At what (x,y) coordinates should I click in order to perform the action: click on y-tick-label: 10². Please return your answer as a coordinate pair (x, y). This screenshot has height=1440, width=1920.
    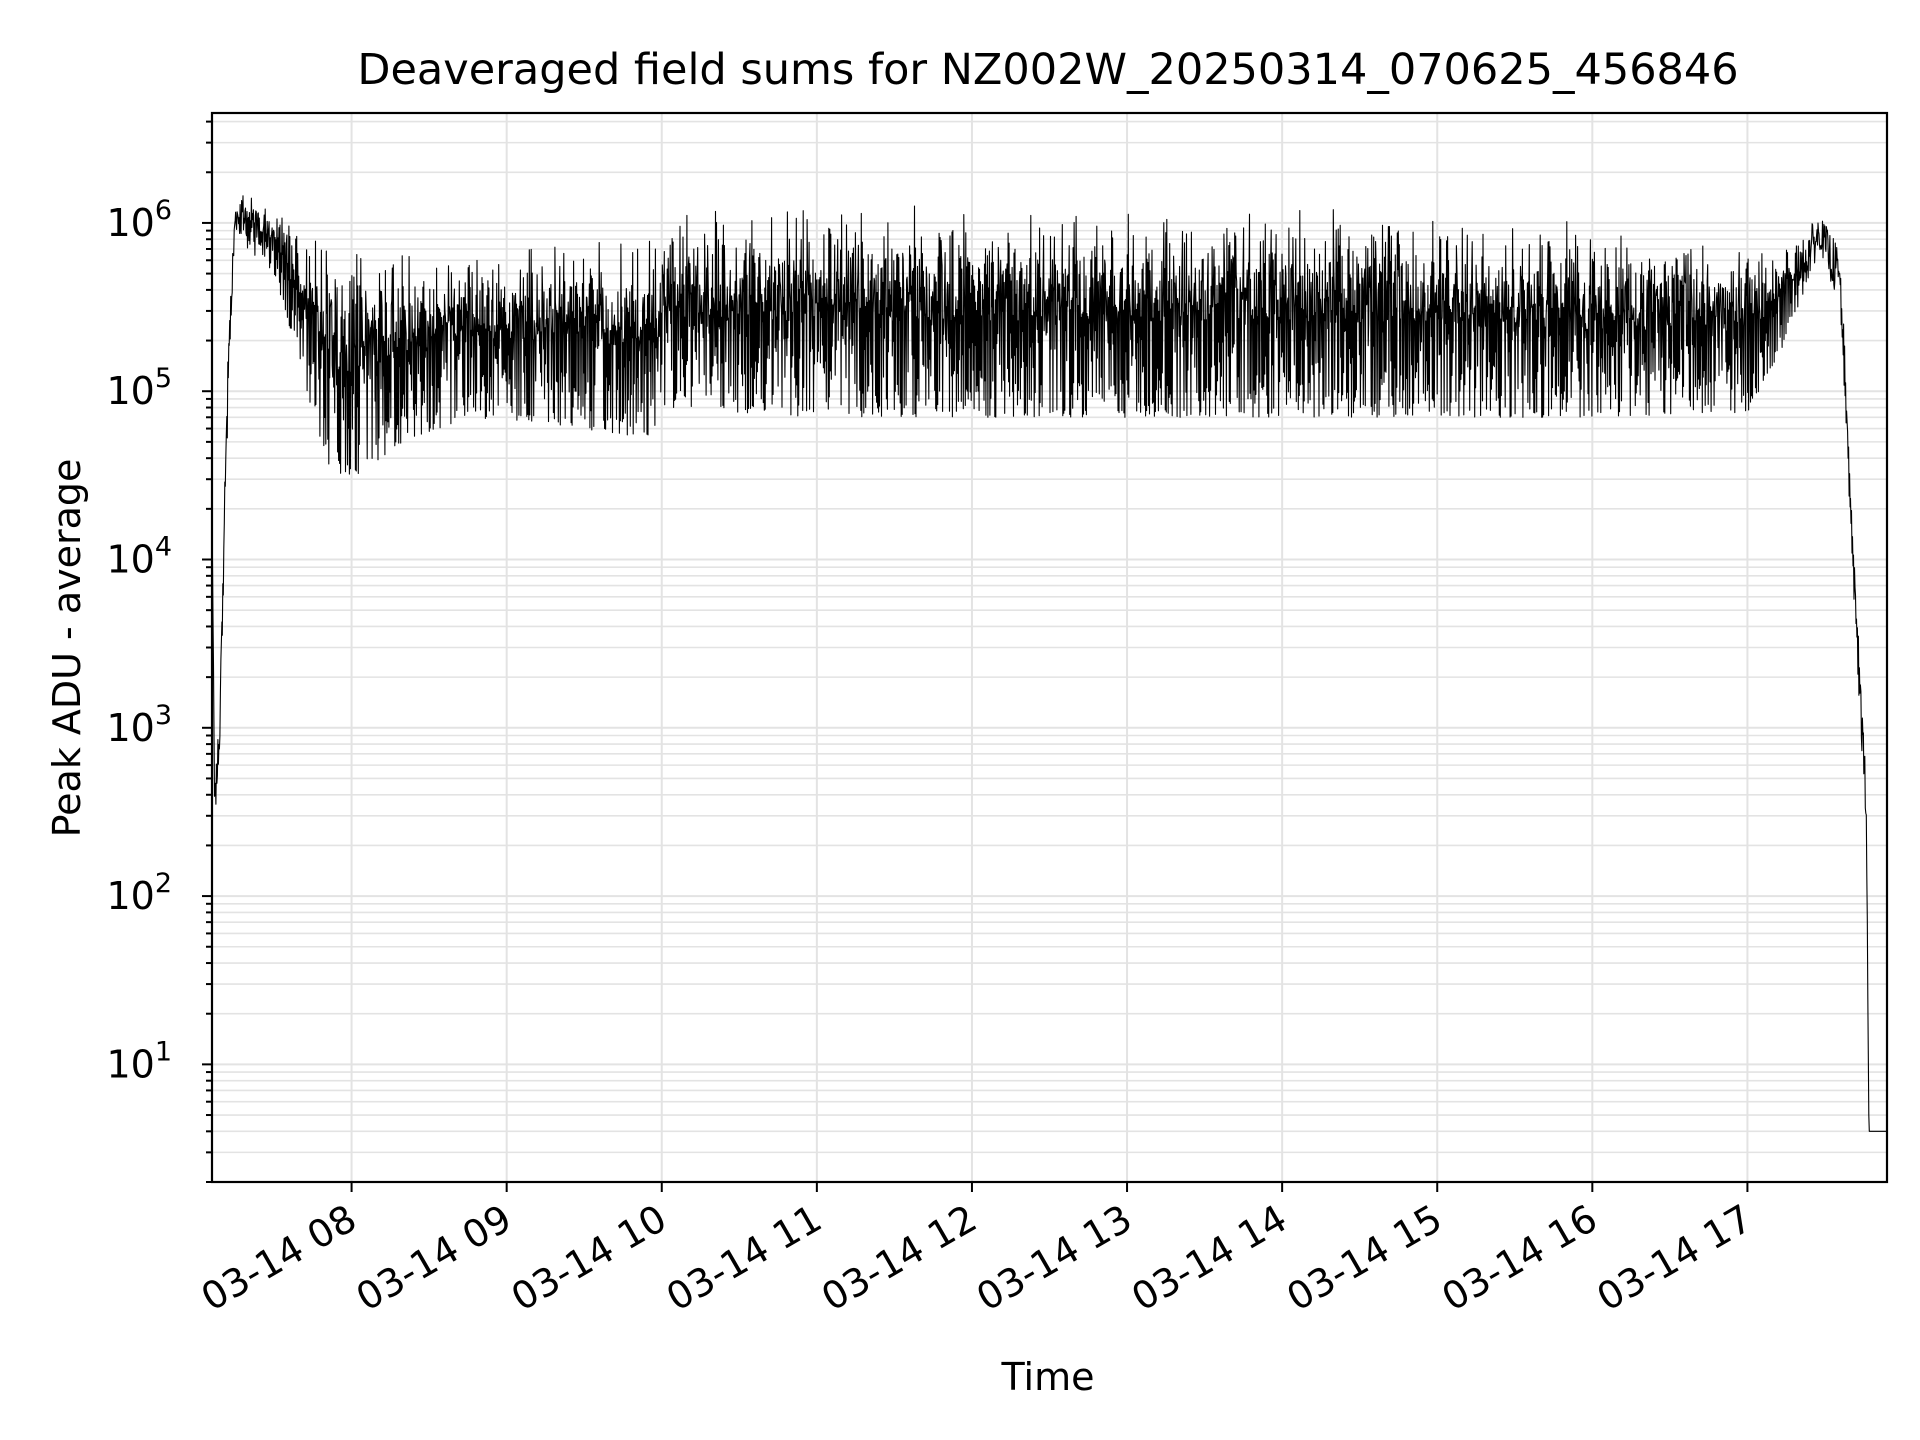
    Looking at the image, I should click on (139, 893).